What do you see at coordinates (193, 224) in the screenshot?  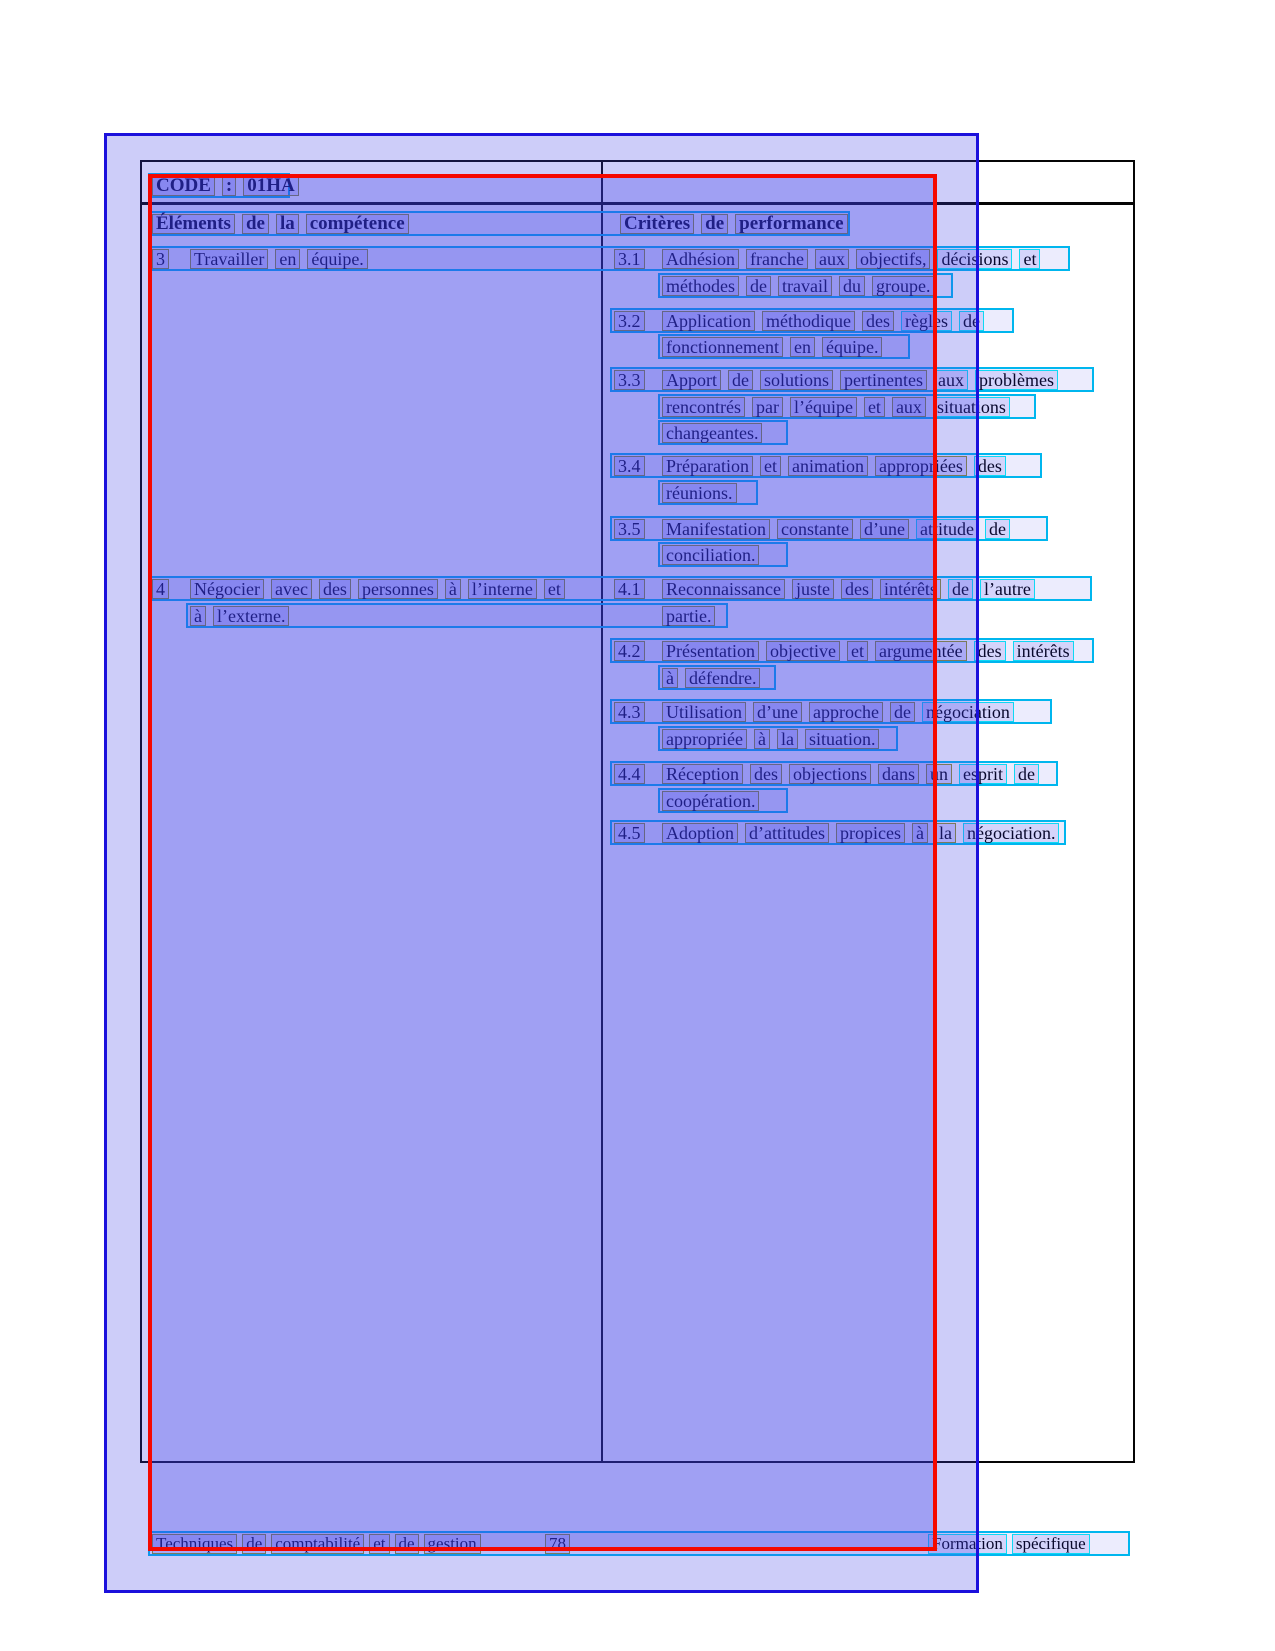 I see `ocr-word: Éléments` at bounding box center [193, 224].